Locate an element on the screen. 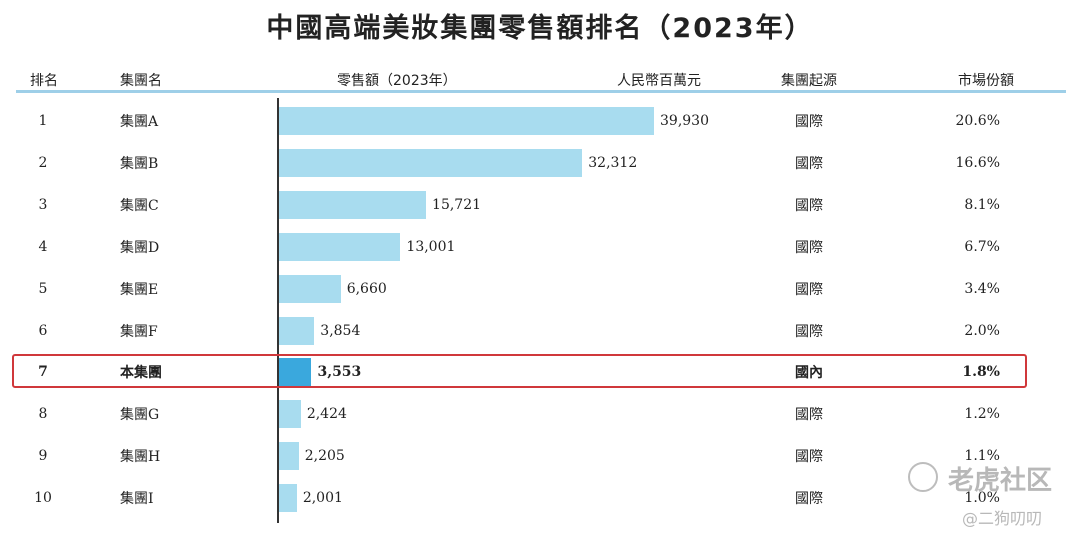  rank-label: 1 is located at coordinates (43, 121).